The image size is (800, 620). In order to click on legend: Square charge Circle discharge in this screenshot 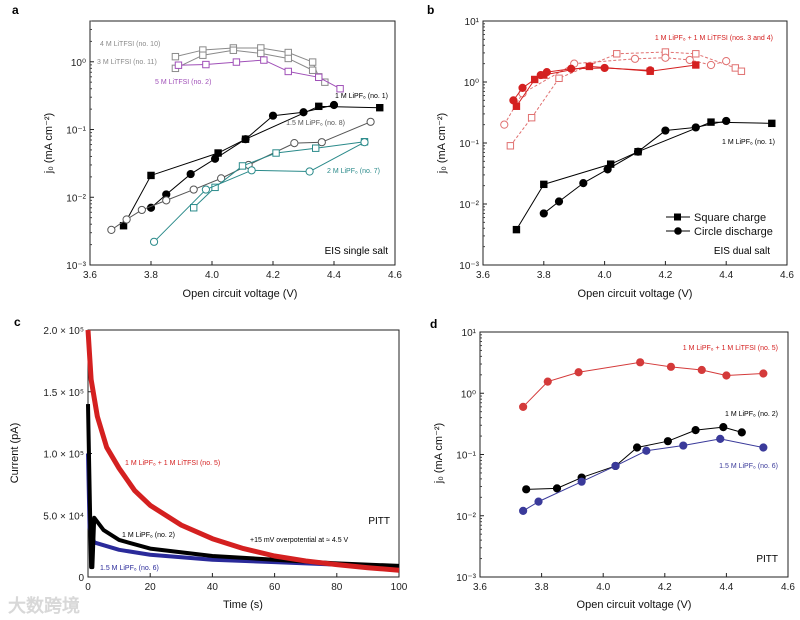, I will do `click(719, 225)`.